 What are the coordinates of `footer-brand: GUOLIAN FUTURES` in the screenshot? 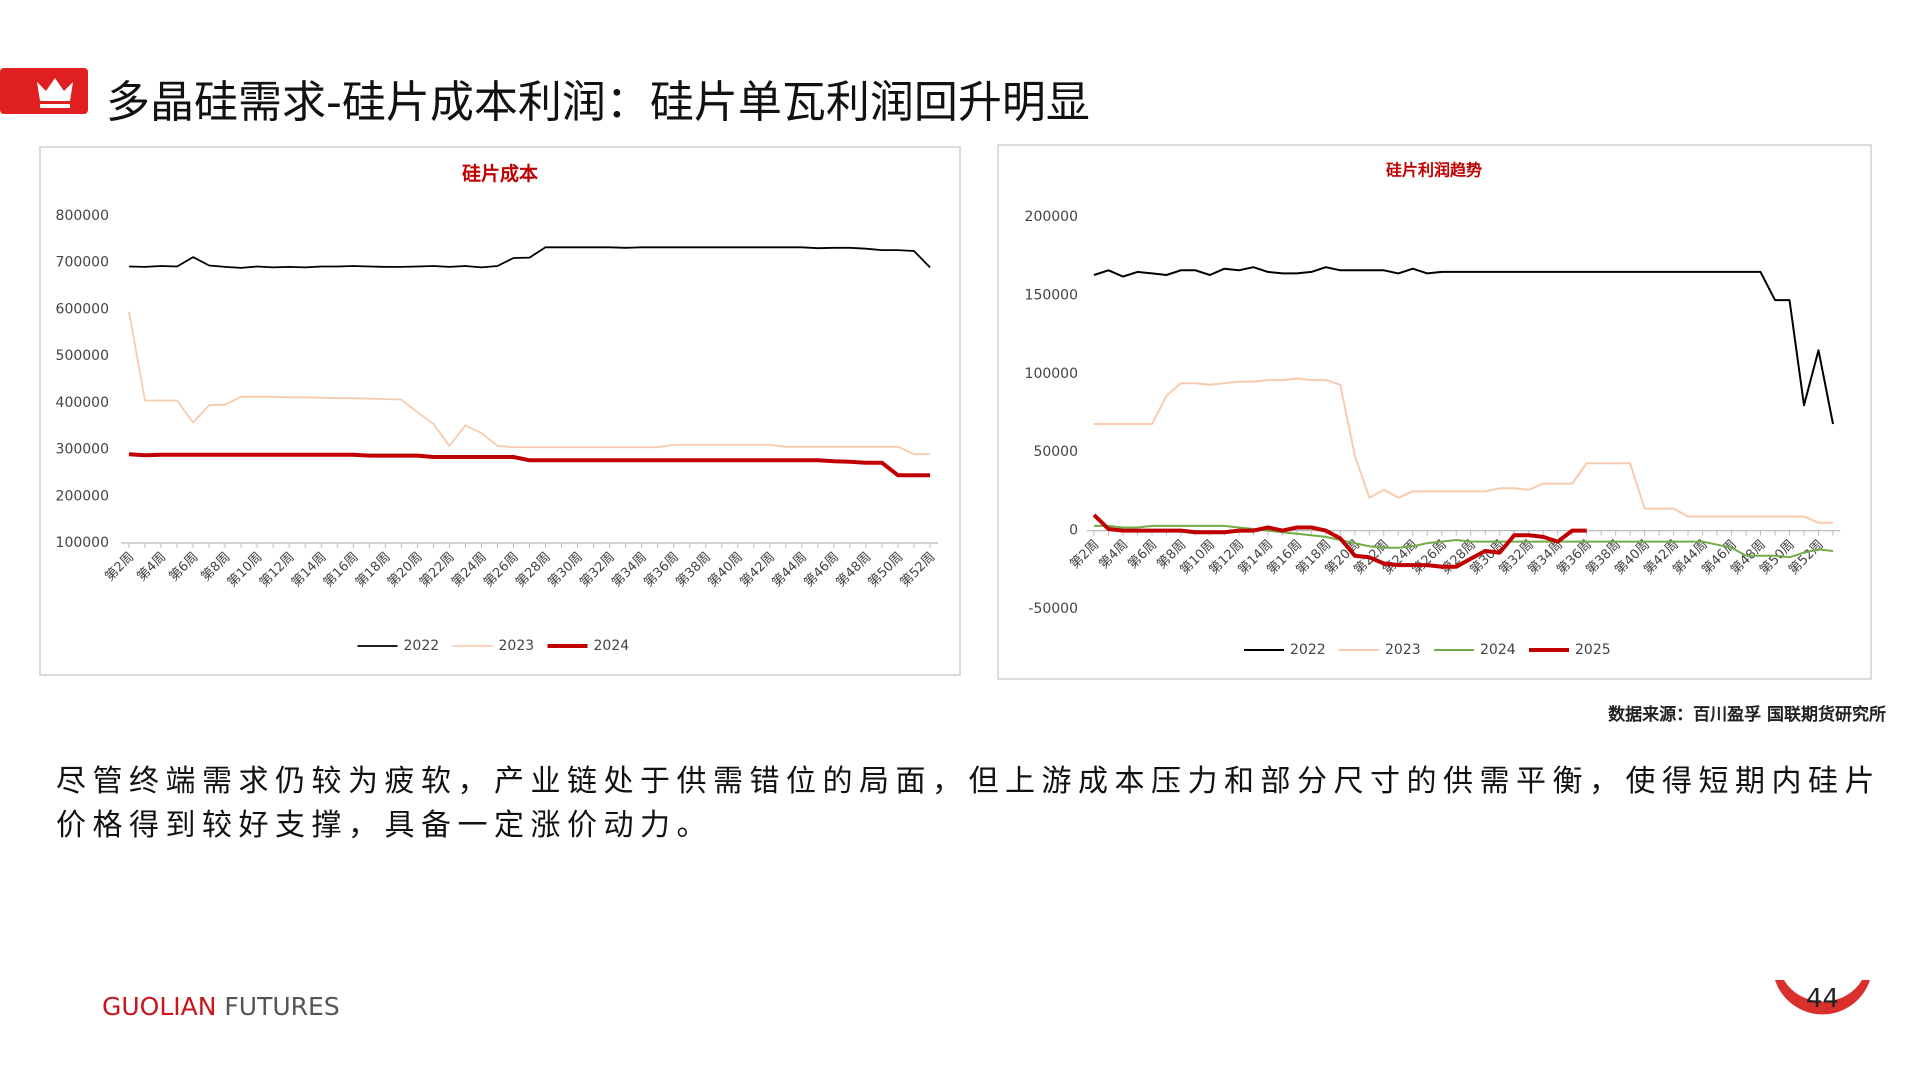 It's located at (221, 1006).